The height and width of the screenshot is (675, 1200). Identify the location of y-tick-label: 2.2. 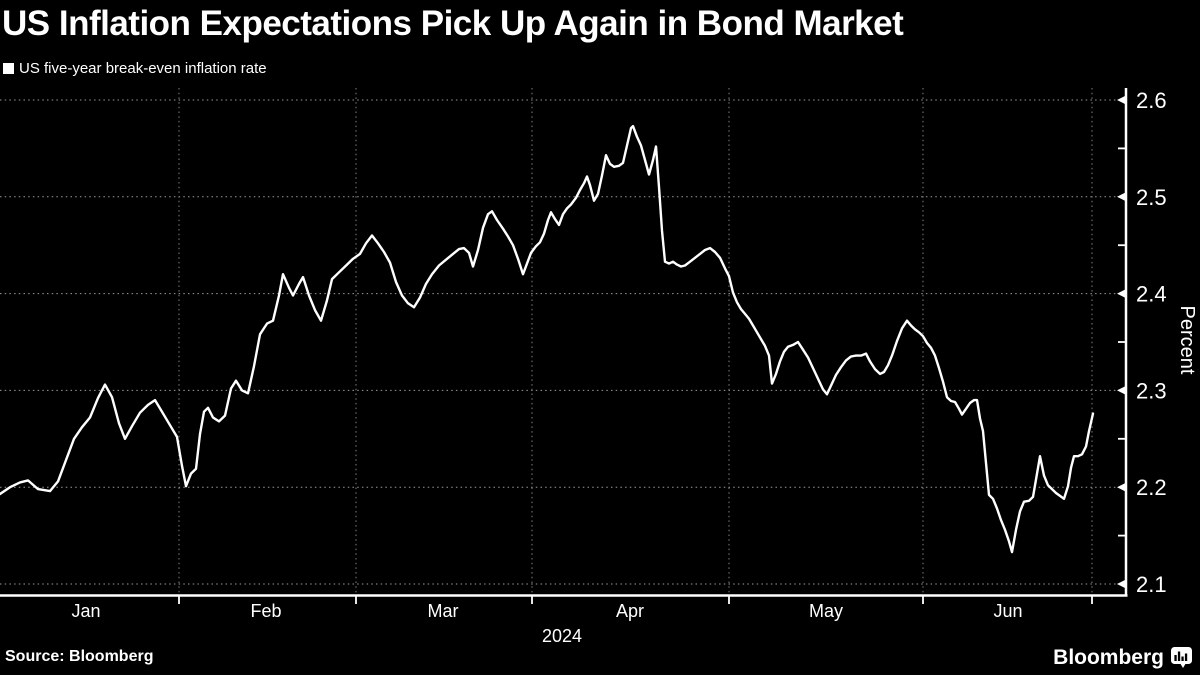
(1151, 487).